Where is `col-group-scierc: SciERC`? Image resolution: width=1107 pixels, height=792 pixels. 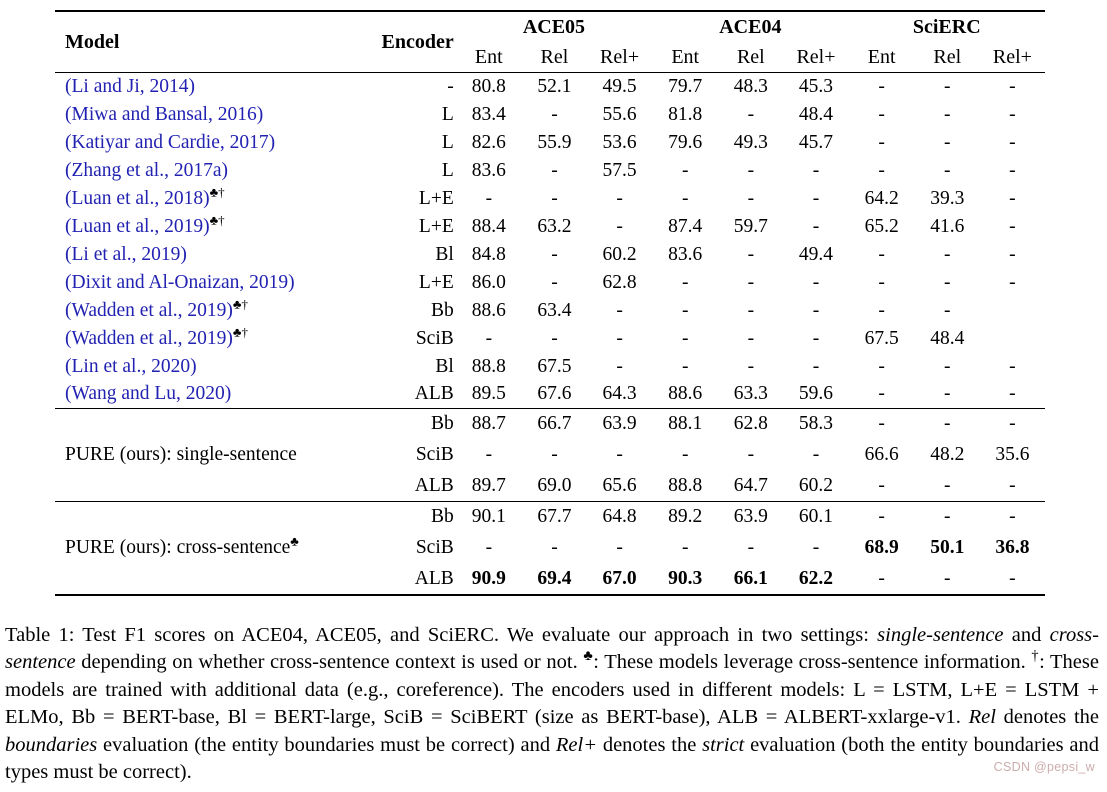 col-group-scierc: SciERC is located at coordinates (946, 26).